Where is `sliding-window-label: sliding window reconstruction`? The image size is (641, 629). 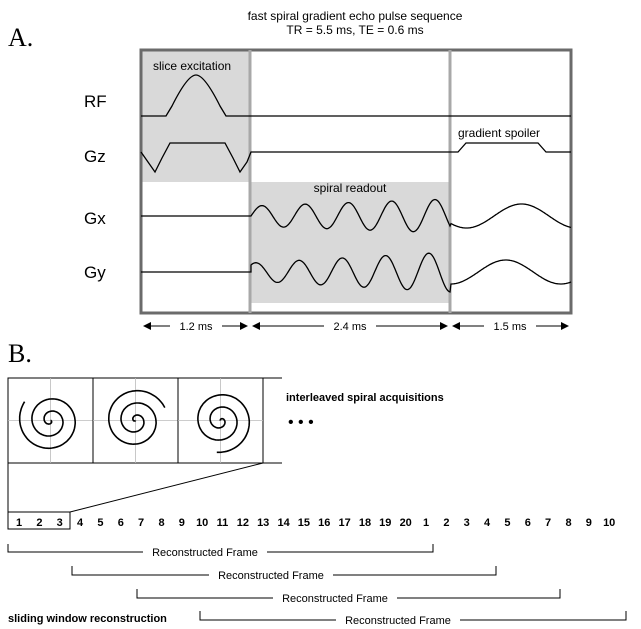
sliding-window-label: sliding window reconstruction is located at coordinates (87, 619).